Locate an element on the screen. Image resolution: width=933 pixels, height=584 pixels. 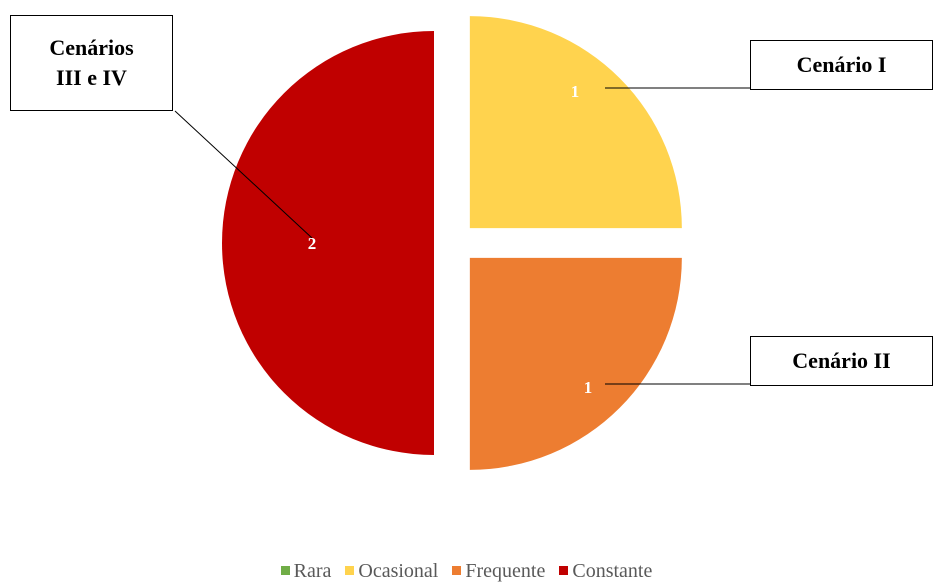
legend-label-constante: Constante is located at coordinates (612, 571).